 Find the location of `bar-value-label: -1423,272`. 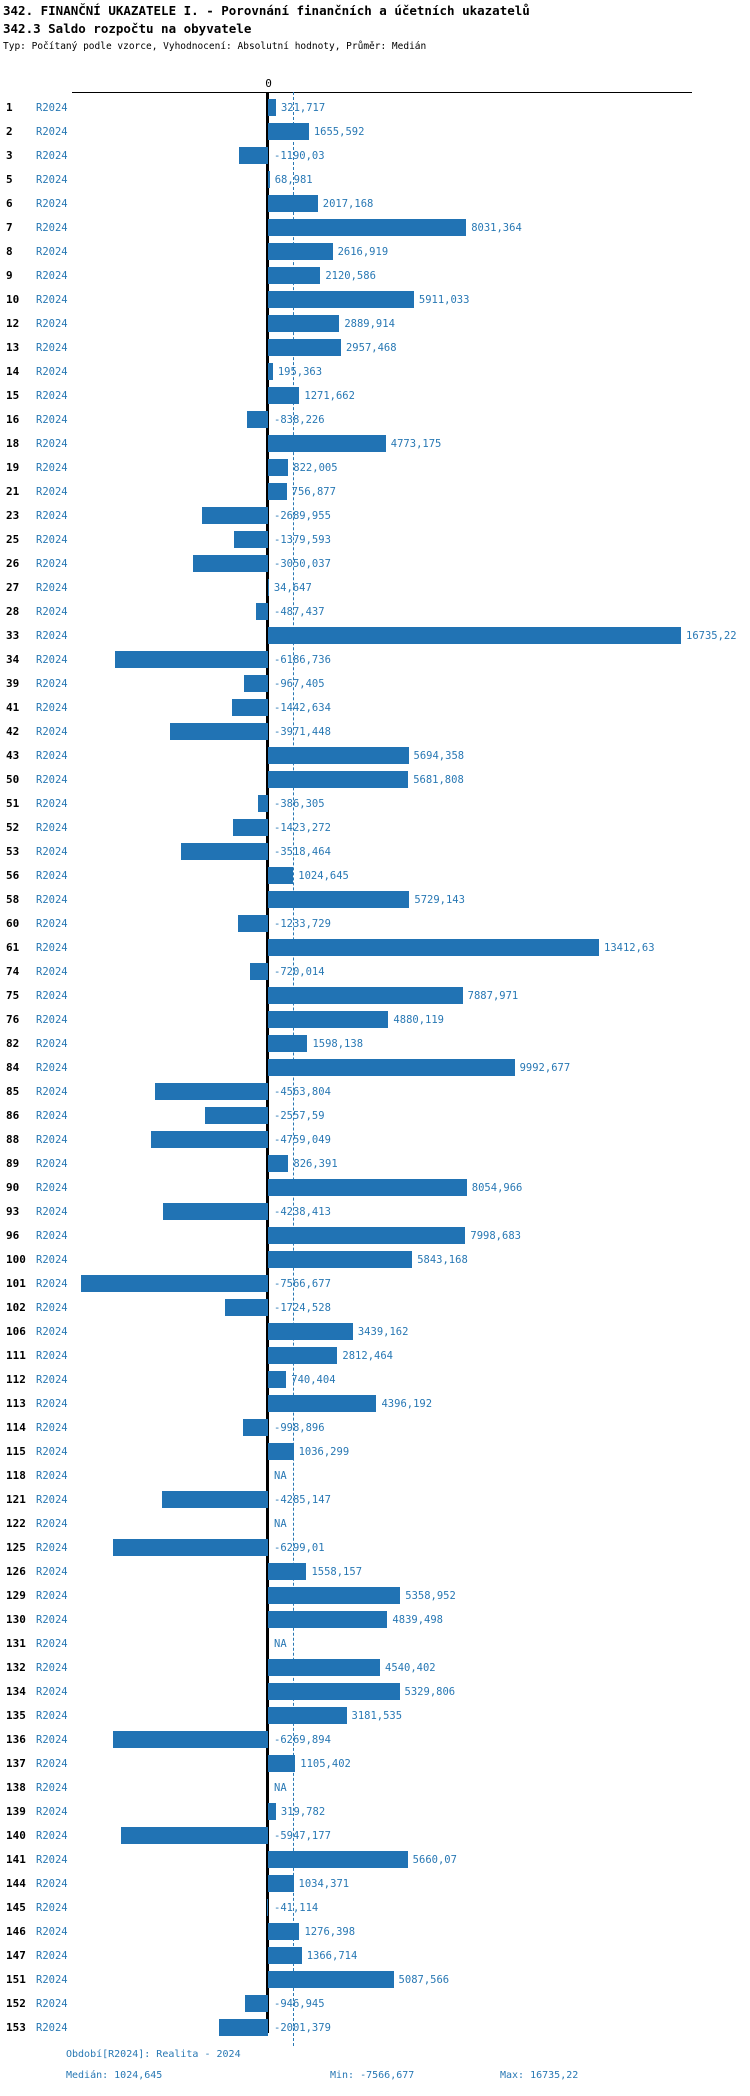

bar-value-label: -1423,272 is located at coordinates (302, 828).